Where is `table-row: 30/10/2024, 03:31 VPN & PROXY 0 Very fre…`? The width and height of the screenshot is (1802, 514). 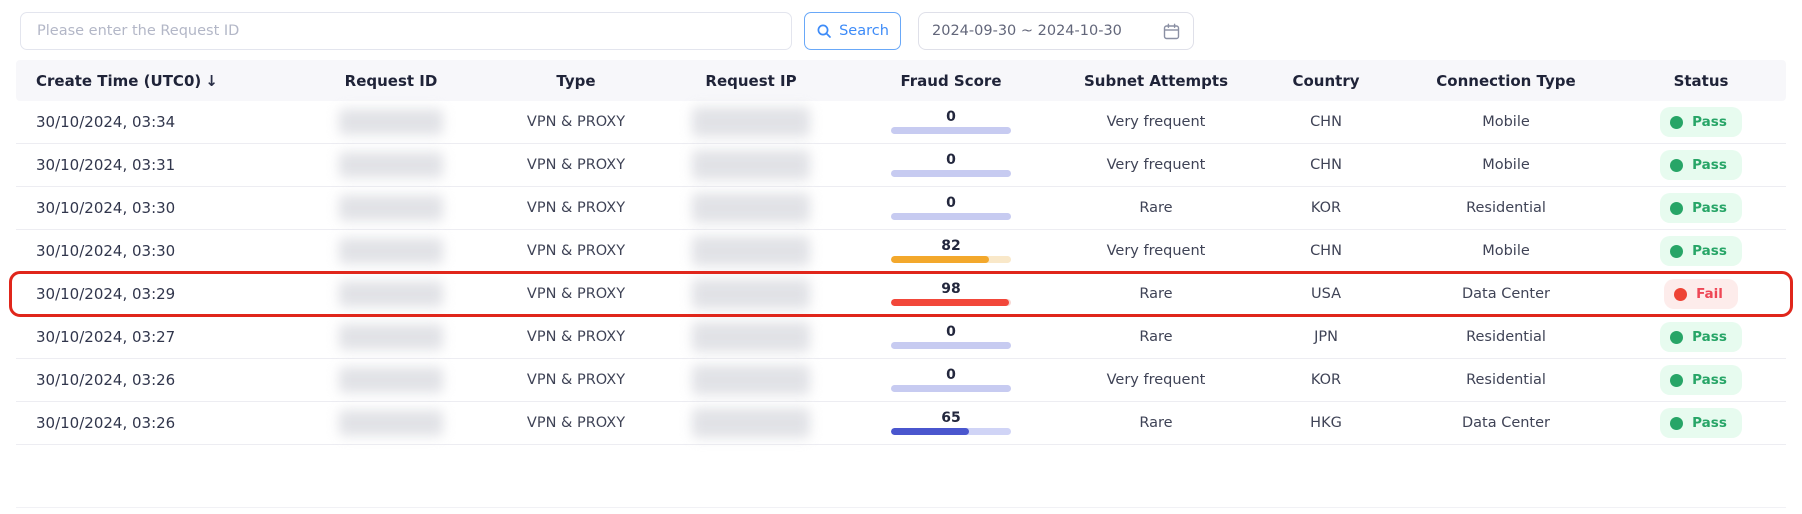
table-row: 30/10/2024, 03:31 VPN & PROXY 0 Very fre… is located at coordinates (901, 165).